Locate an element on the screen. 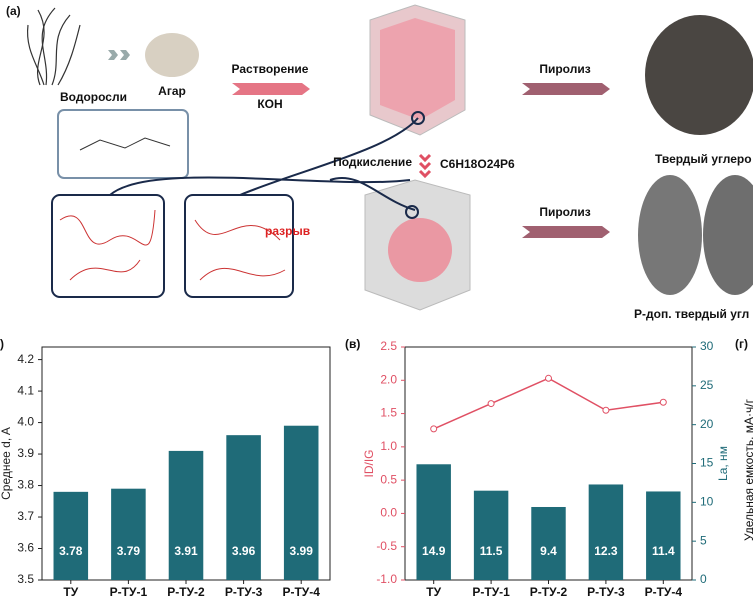 The height and width of the screenshot is (602, 753). y-tick-label: 2.5 is located at coordinates (388, 346).